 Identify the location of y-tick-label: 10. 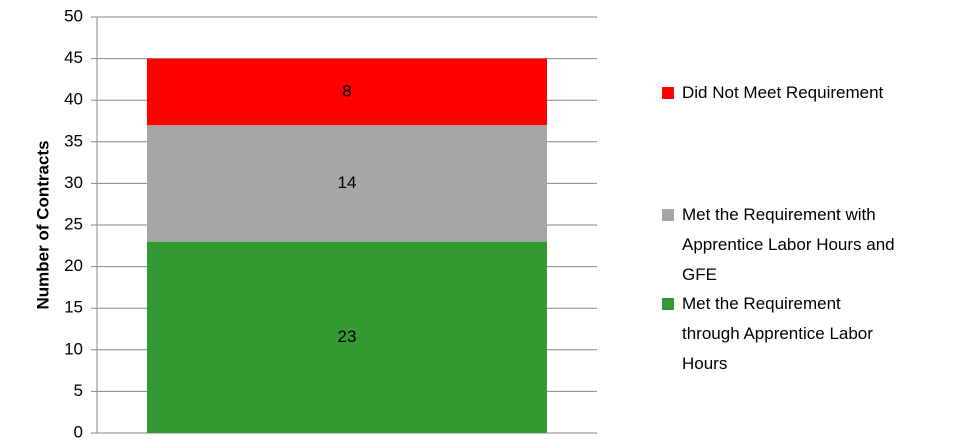
(73, 348).